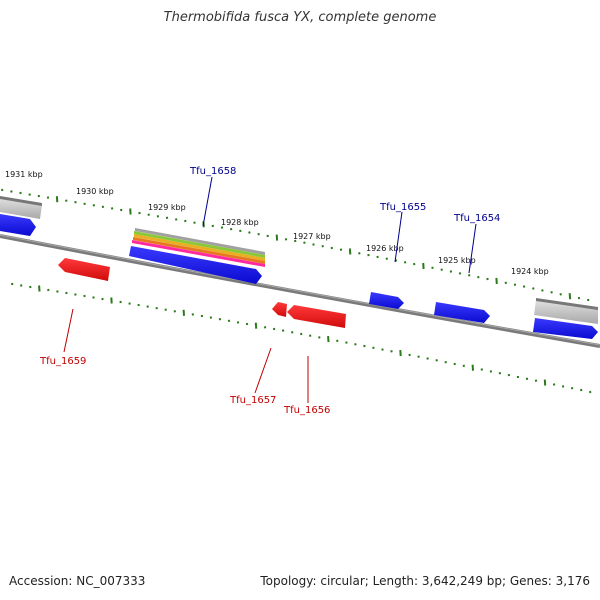 This screenshot has height=600, width=600. What do you see at coordinates (77, 581) in the screenshot?
I see `accession-text: Accession: NC_007333` at bounding box center [77, 581].